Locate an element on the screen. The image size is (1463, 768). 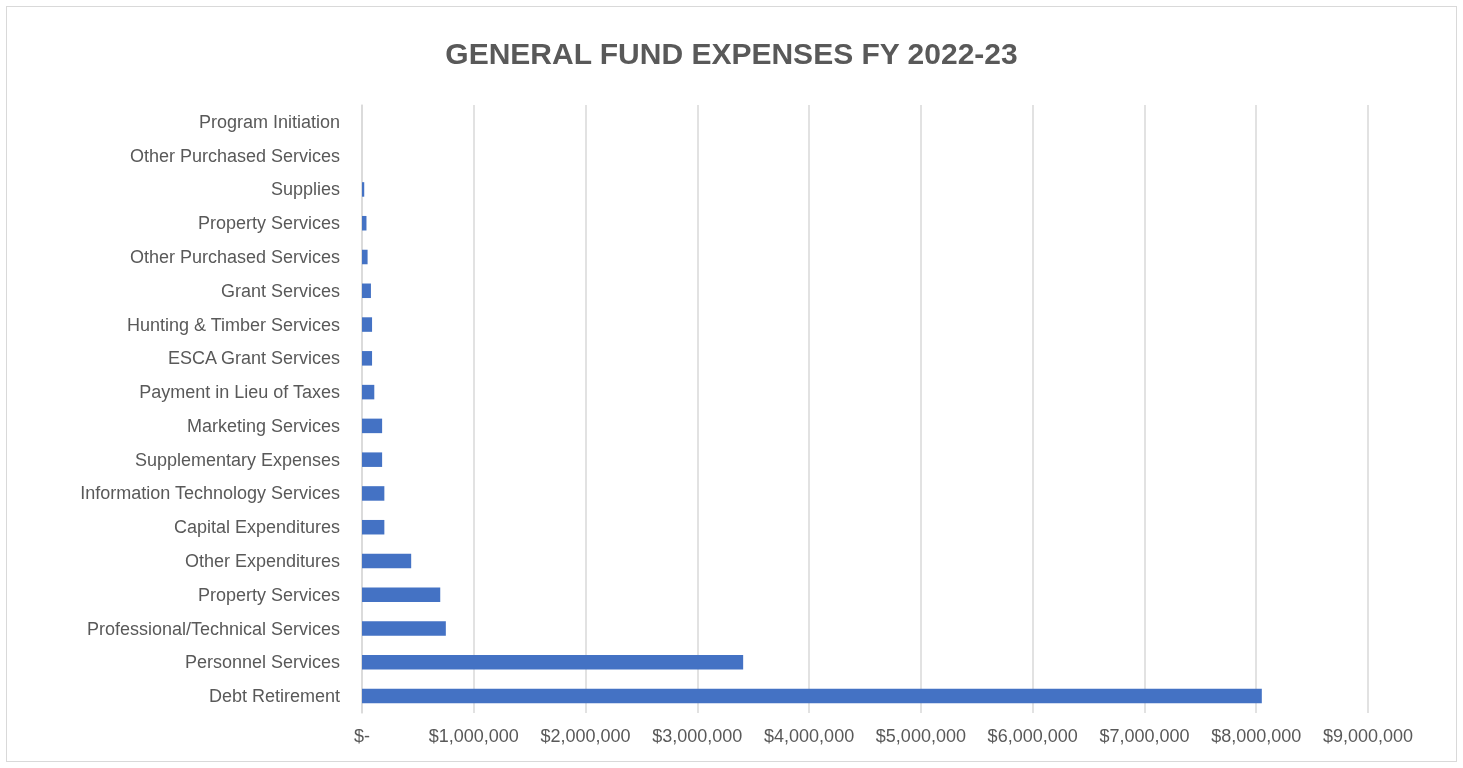
y-tick-label: Hunting & Timber Services is located at coordinates (233, 324).